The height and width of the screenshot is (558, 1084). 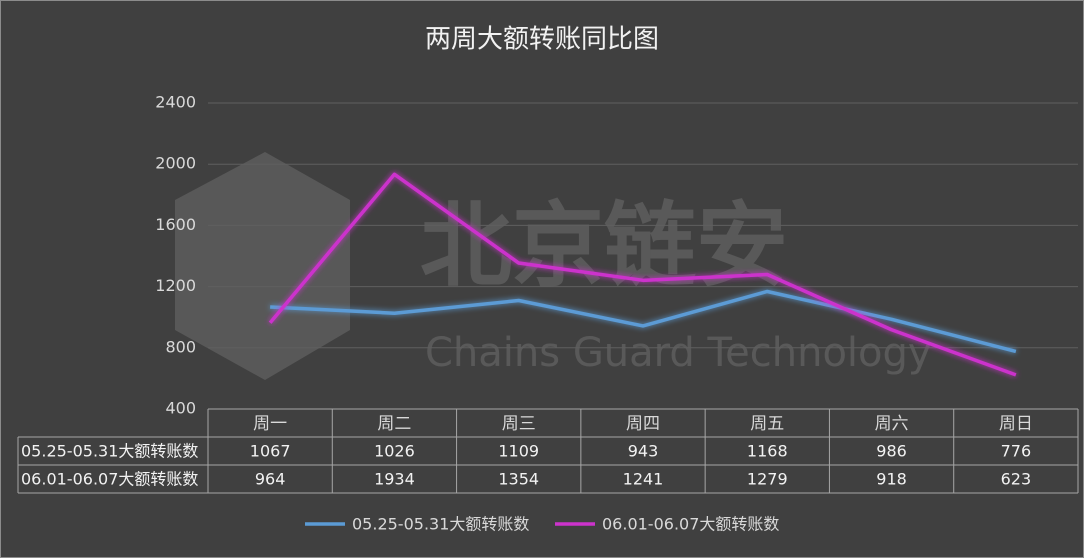 What do you see at coordinates (542, 40) in the screenshot?
I see `chart-title: 两周大额转账同比图` at bounding box center [542, 40].